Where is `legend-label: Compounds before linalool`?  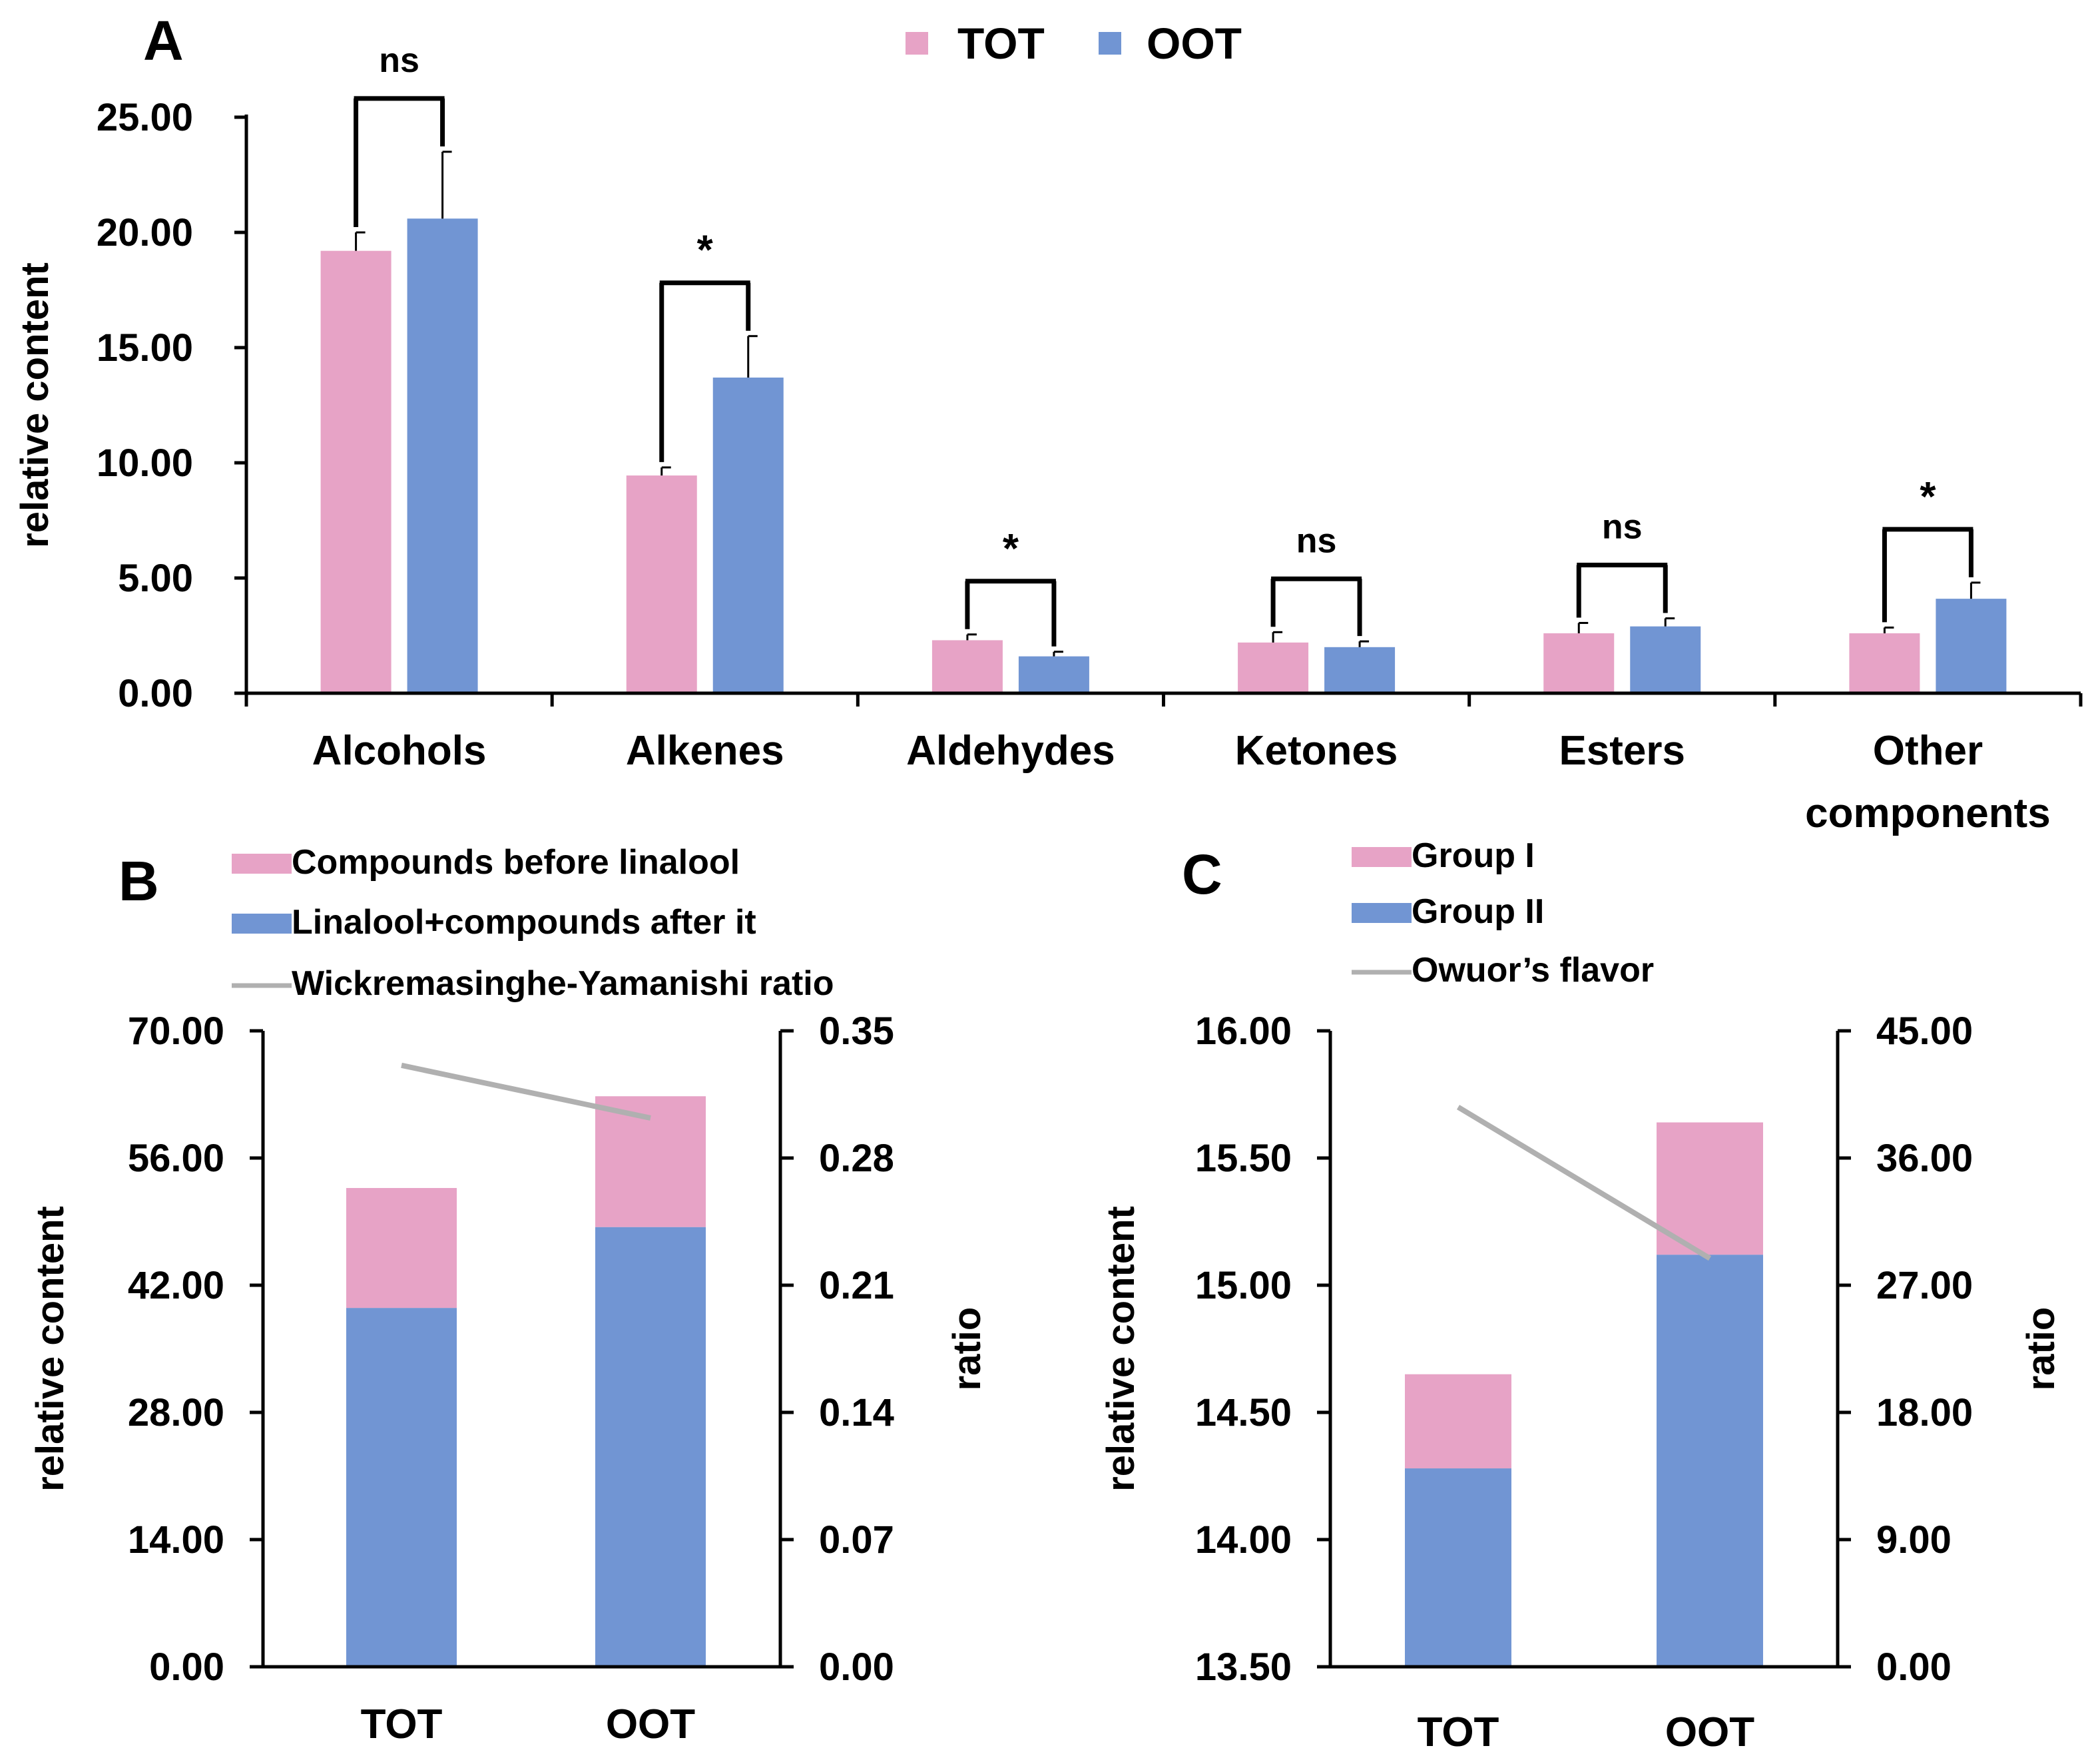 legend-label: Compounds before linalool is located at coordinates (516, 863).